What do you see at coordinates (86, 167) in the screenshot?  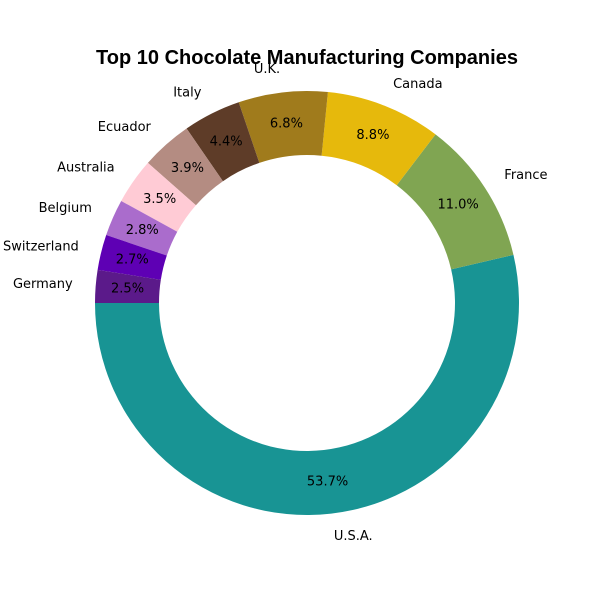 I see `category-label-australia: Australia` at bounding box center [86, 167].